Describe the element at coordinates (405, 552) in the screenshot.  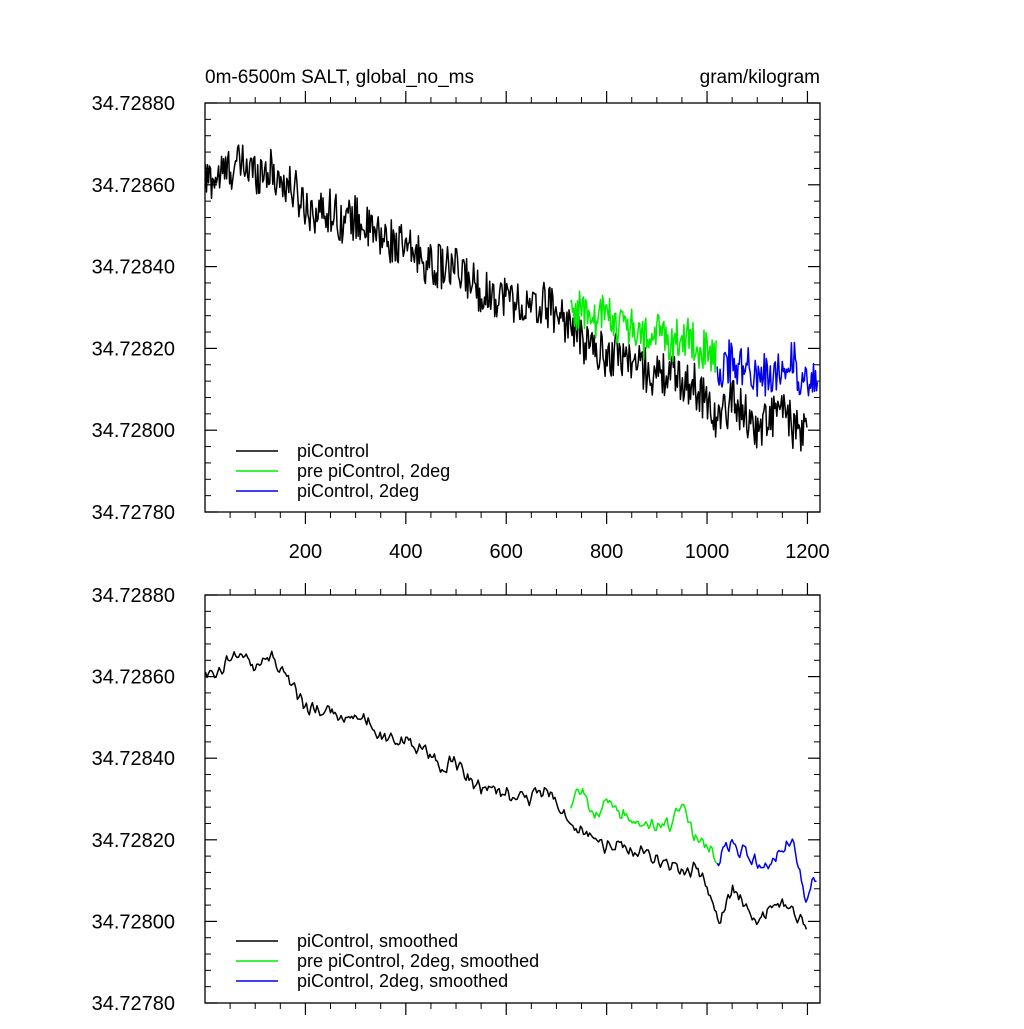
I see `x-tick-label: 400` at that location.